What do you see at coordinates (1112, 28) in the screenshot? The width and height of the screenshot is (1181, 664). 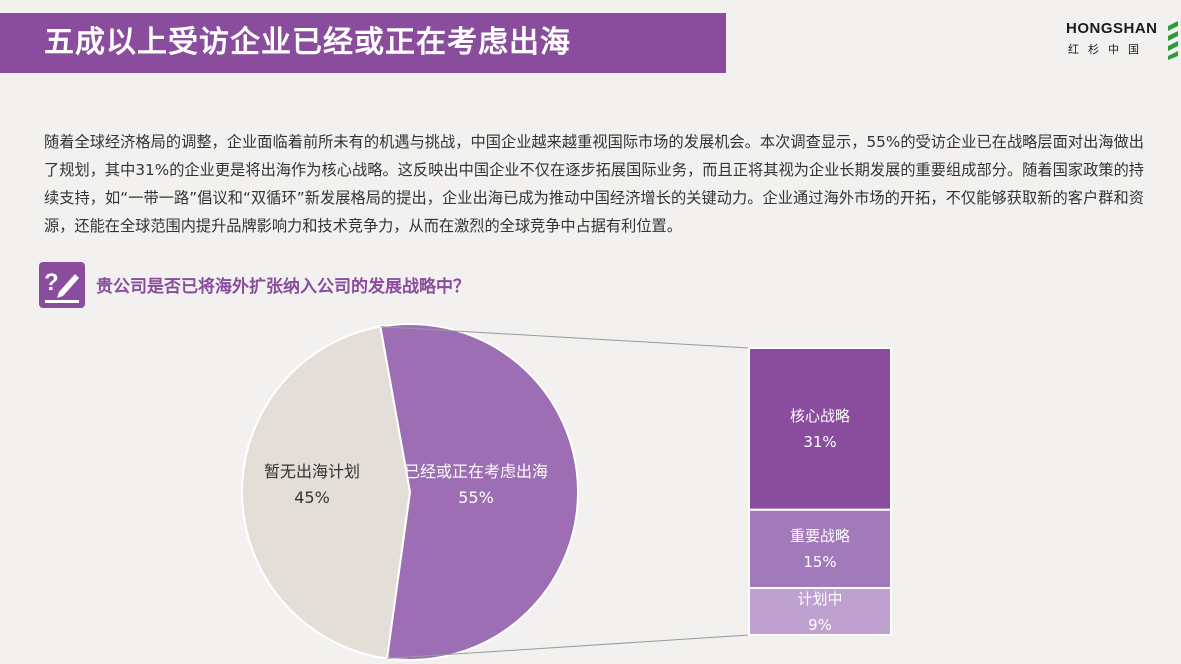 I see `logo-english: HONGSHAN` at bounding box center [1112, 28].